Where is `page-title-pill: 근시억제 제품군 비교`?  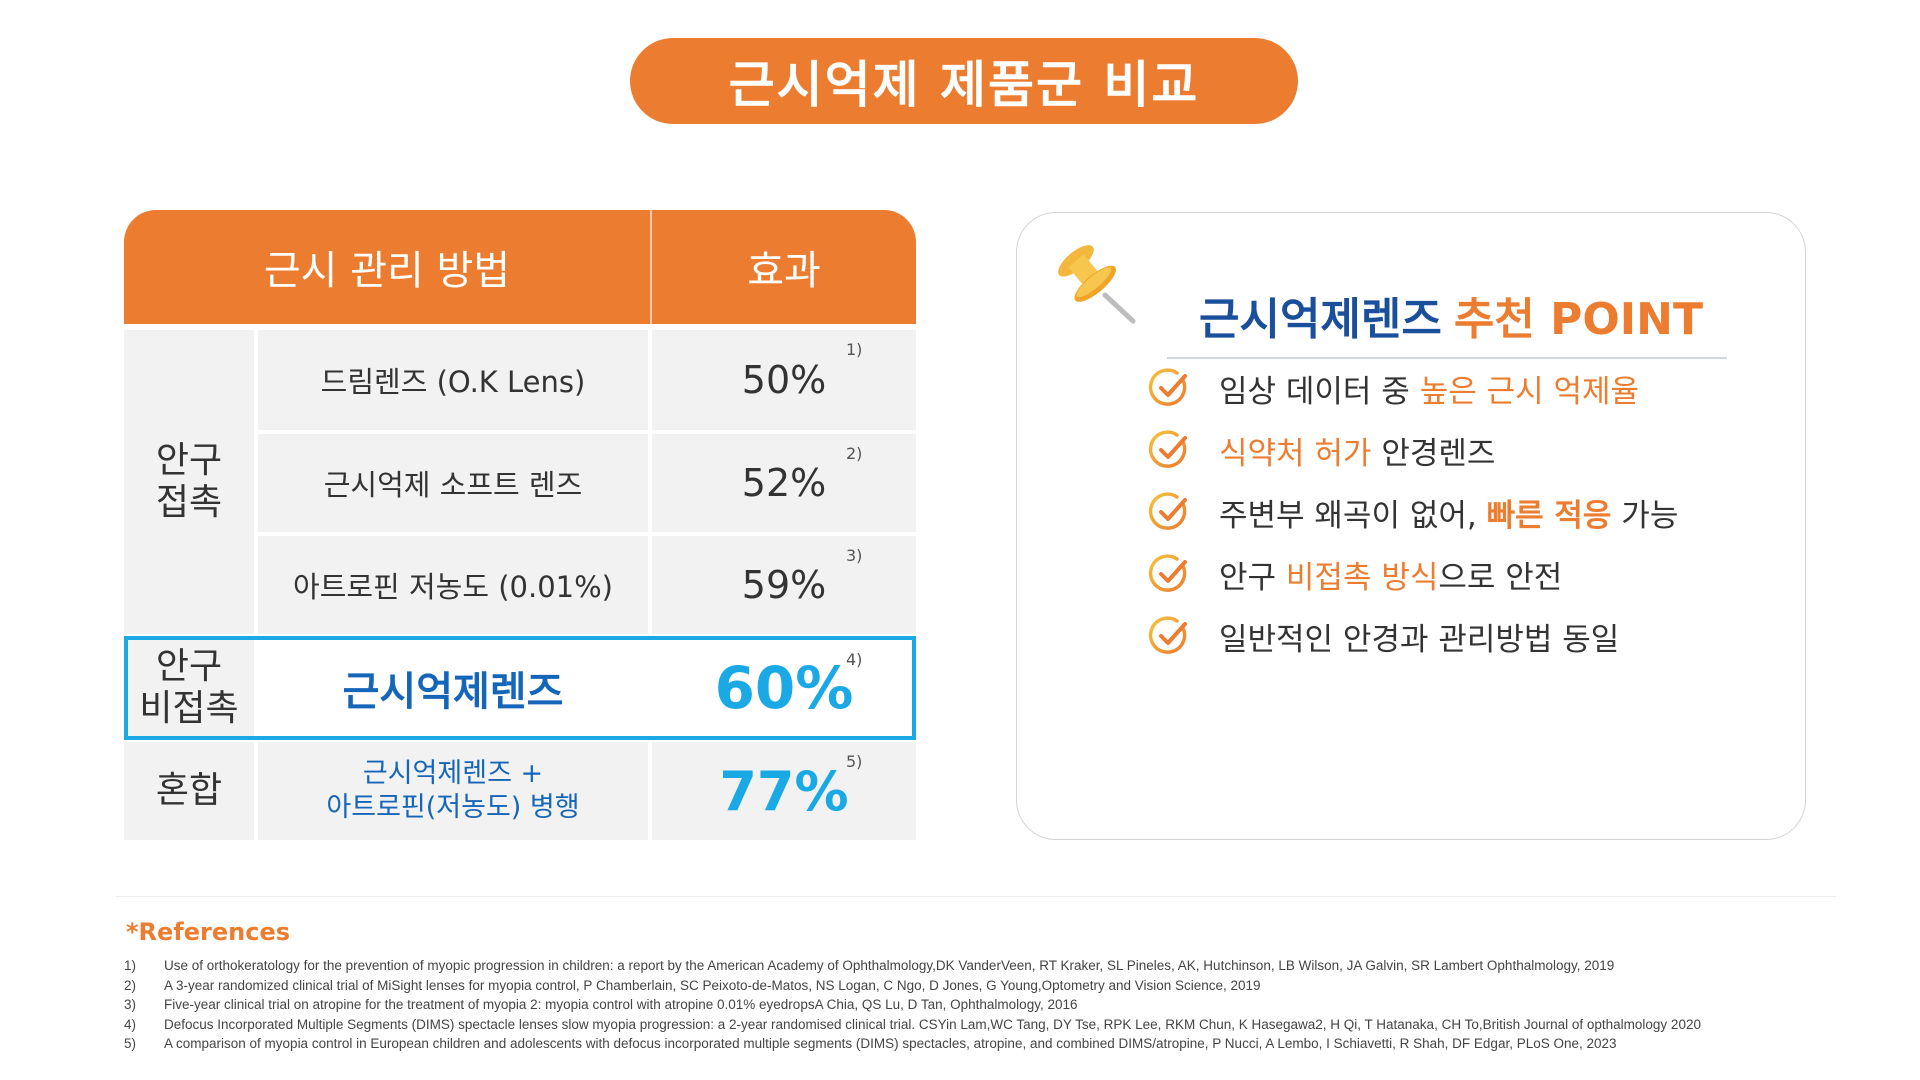 page-title-pill: 근시억제 제품군 비교 is located at coordinates (964, 81).